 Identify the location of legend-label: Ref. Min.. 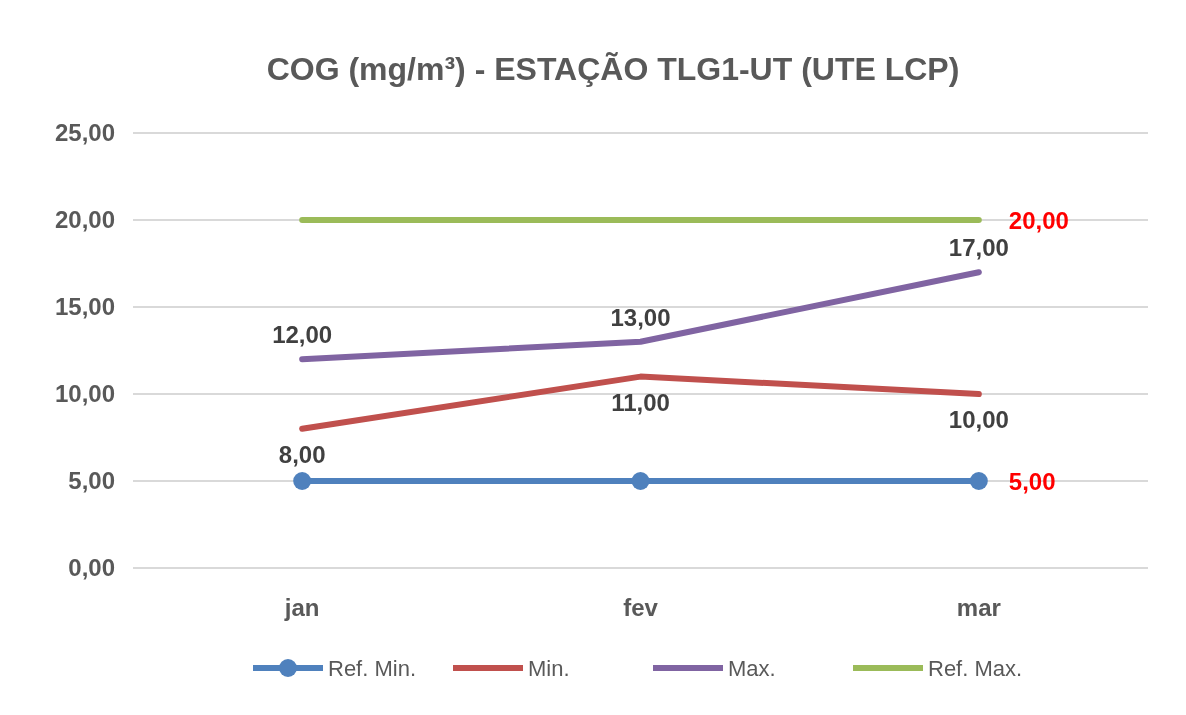
(372, 668).